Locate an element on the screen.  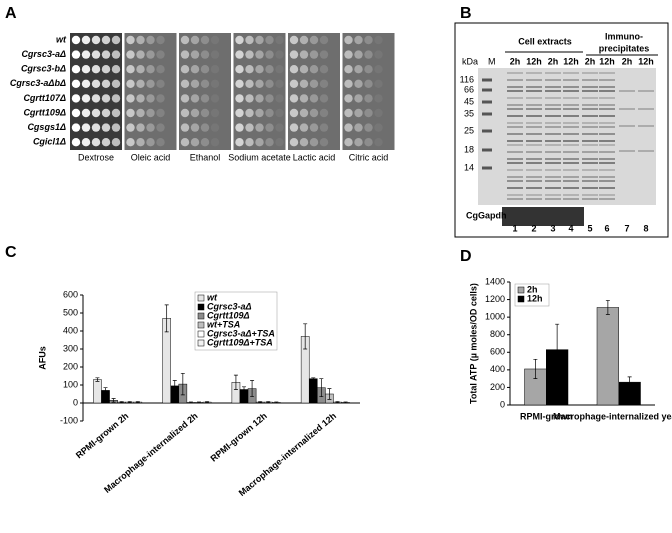
panel-frame is located at coordinates (561, 130).